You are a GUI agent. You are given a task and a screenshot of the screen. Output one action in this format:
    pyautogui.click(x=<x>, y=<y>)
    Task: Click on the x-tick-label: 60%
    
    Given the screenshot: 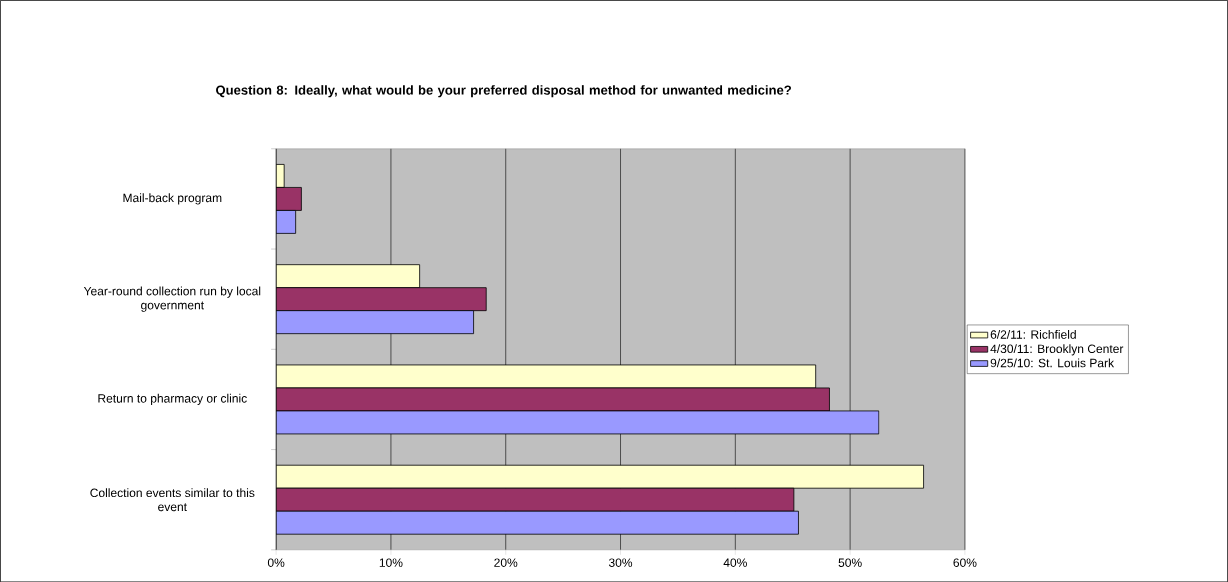 What is the action you would take?
    pyautogui.click(x=965, y=562)
    